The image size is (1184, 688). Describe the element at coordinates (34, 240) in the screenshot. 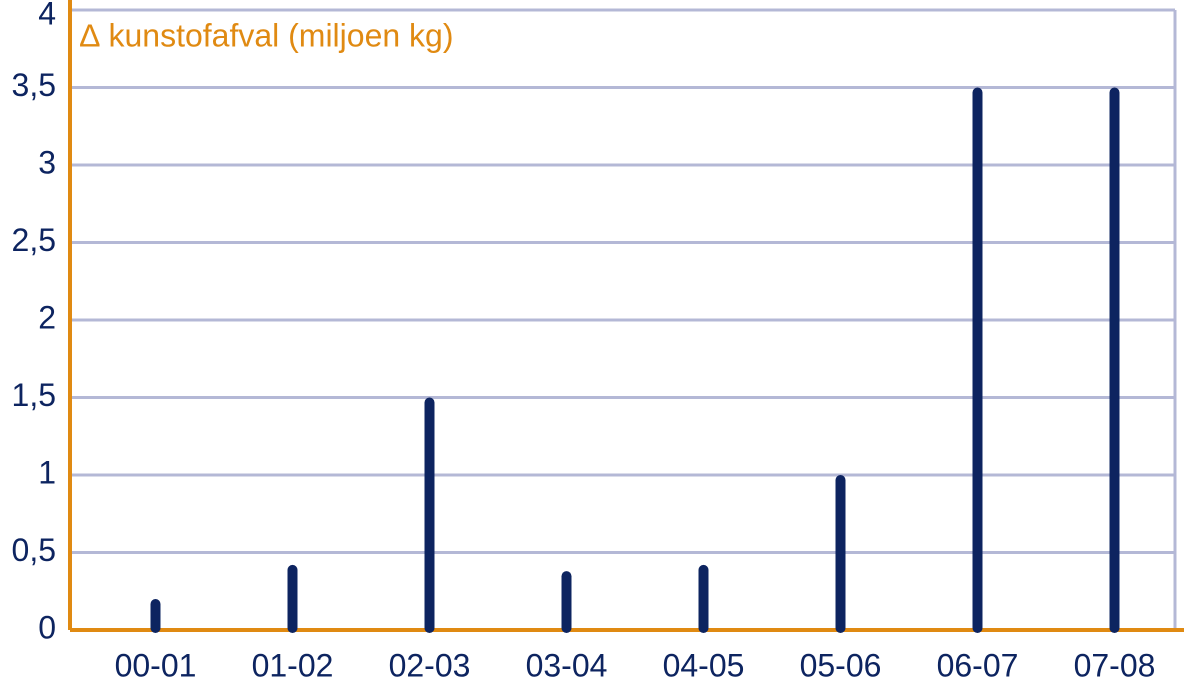

I see `y-tick-label: 2,5` at that location.